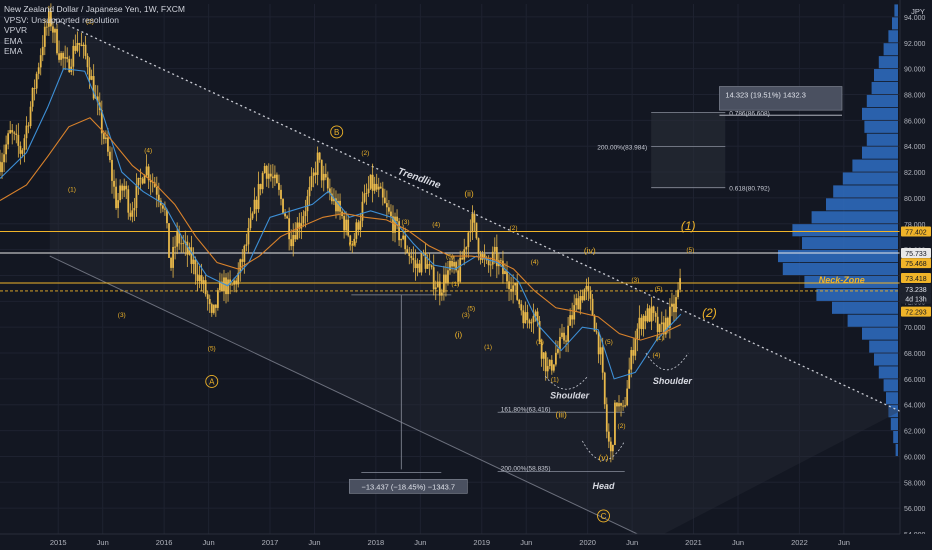  I want to click on indicator-ema-1: EMA, so click(13, 40).